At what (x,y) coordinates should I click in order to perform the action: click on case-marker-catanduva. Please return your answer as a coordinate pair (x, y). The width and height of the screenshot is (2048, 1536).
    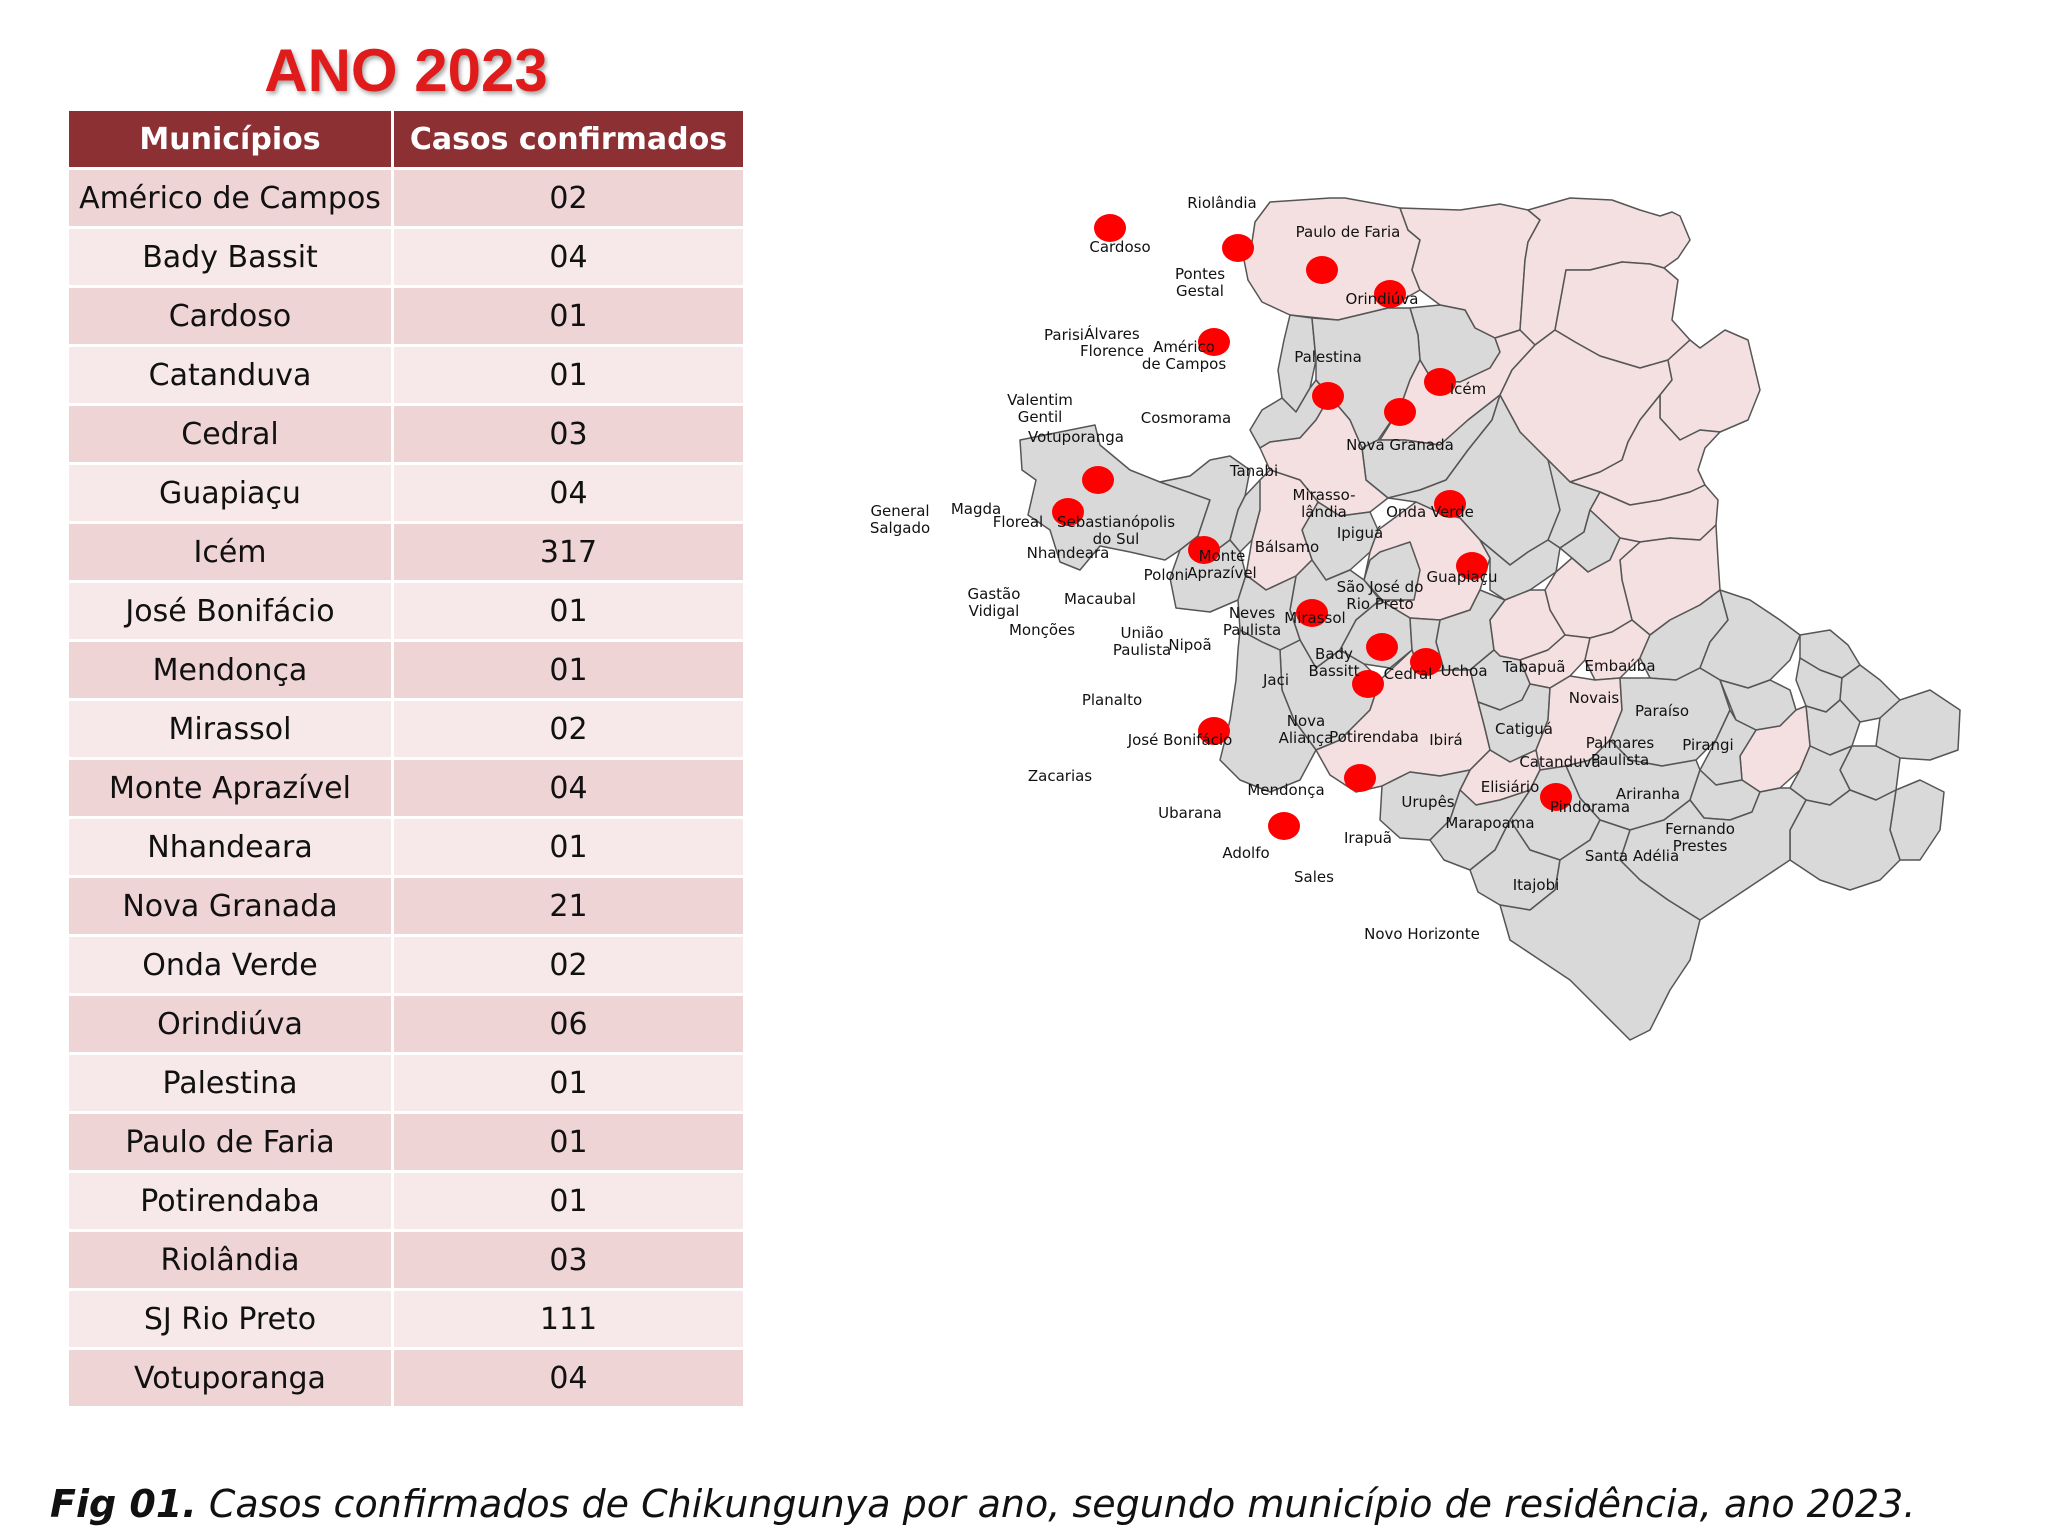
    Looking at the image, I should click on (1556, 797).